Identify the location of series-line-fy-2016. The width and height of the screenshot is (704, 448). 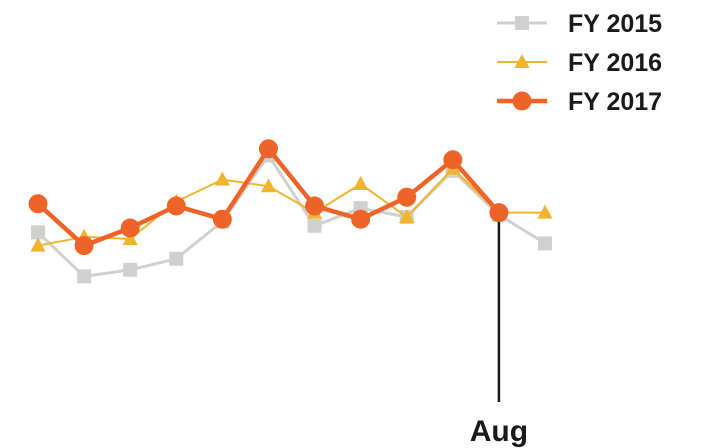
(291, 207).